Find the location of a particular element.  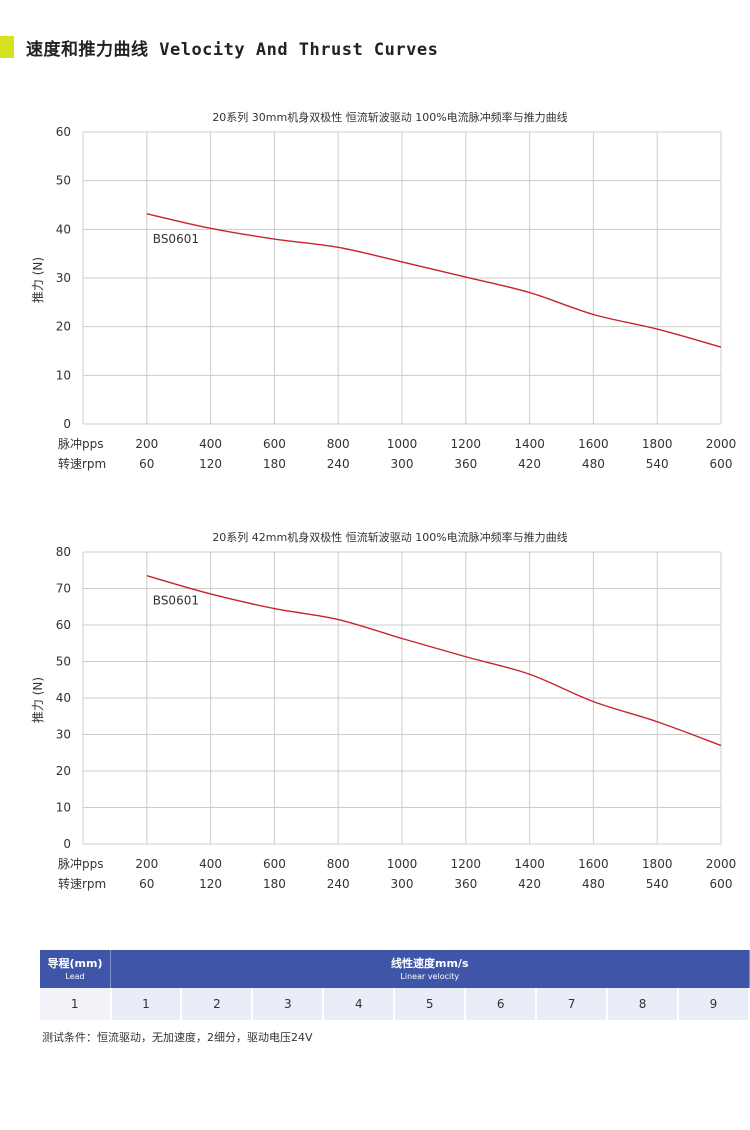

lead-header-label-en: Lead is located at coordinates (75, 976).